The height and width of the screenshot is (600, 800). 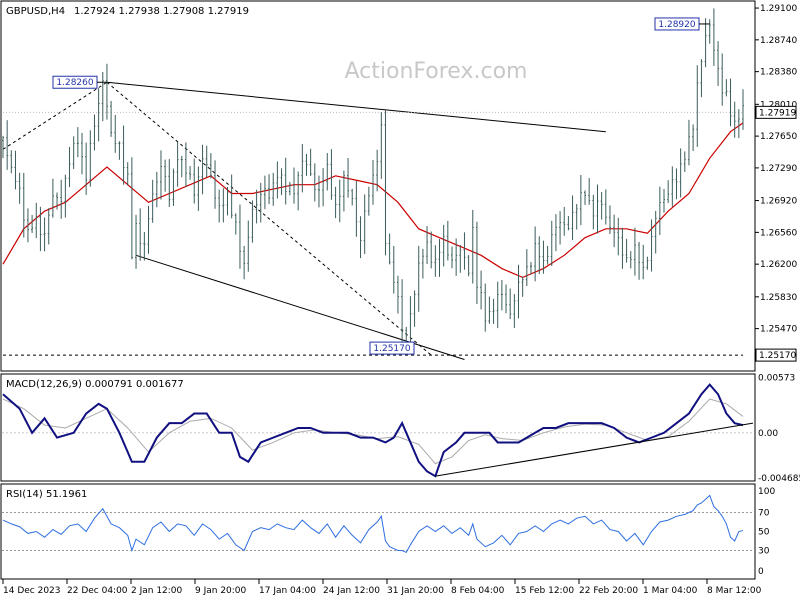 I want to click on symbol-label: GBPUSD,H4, so click(x=35, y=11).